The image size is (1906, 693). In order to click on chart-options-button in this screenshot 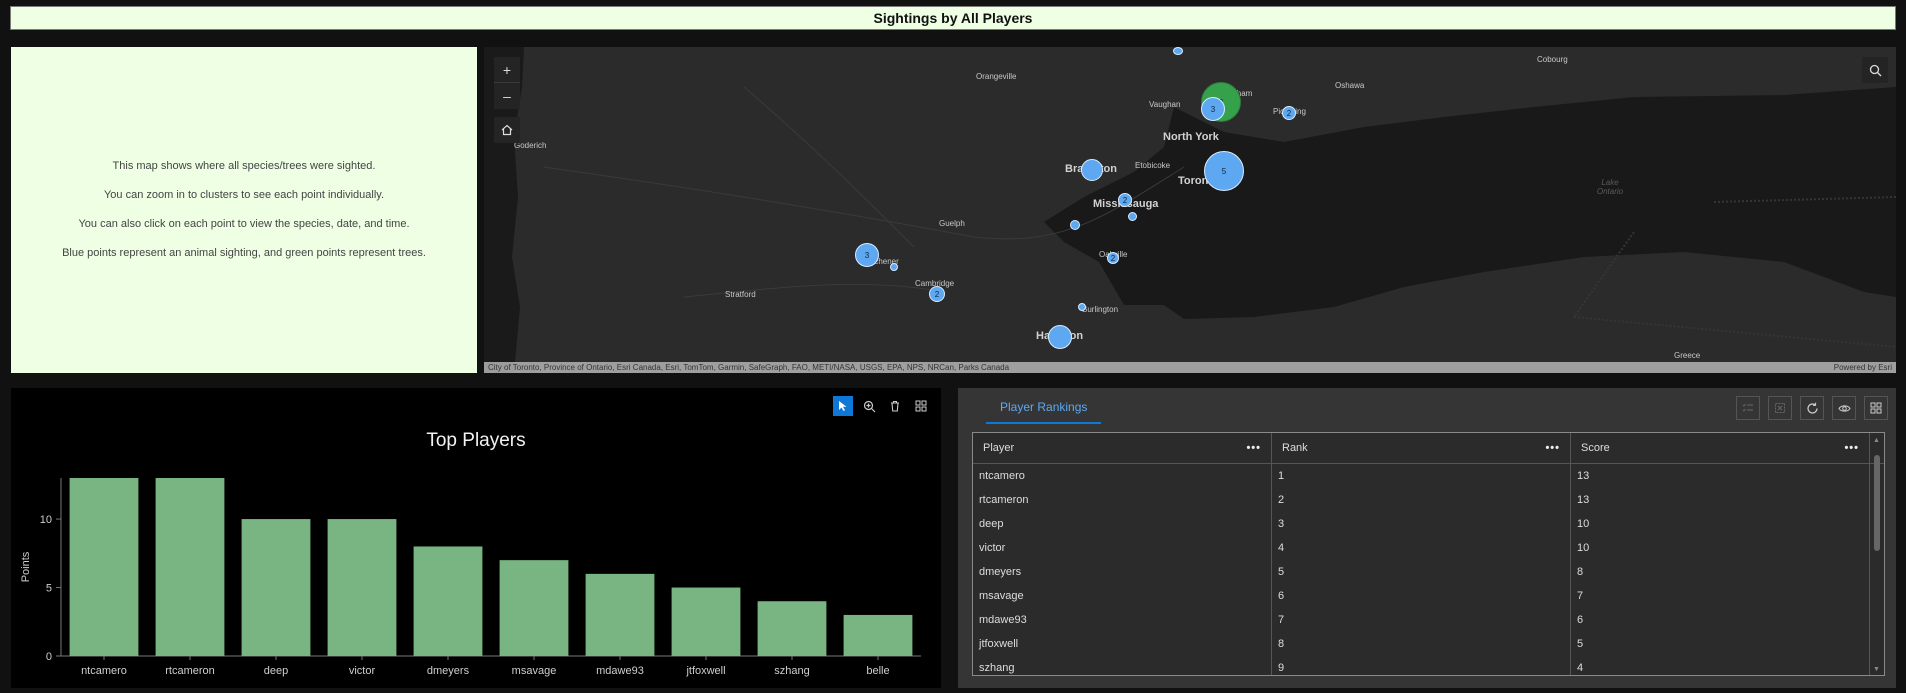, I will do `click(921, 406)`.